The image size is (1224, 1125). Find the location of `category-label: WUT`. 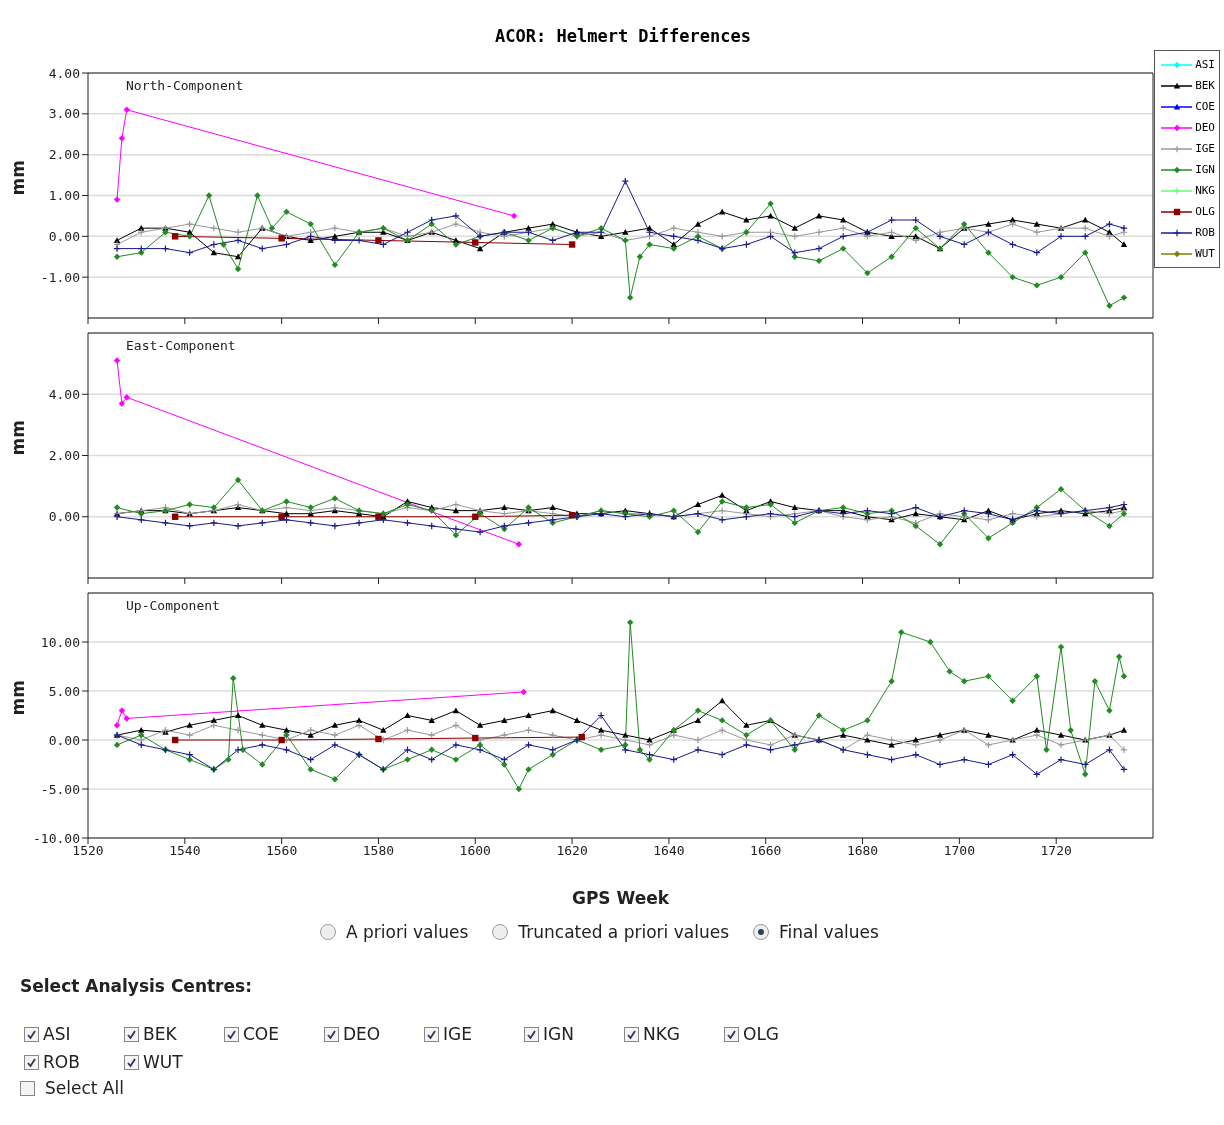

category-label: WUT is located at coordinates (163, 1062).